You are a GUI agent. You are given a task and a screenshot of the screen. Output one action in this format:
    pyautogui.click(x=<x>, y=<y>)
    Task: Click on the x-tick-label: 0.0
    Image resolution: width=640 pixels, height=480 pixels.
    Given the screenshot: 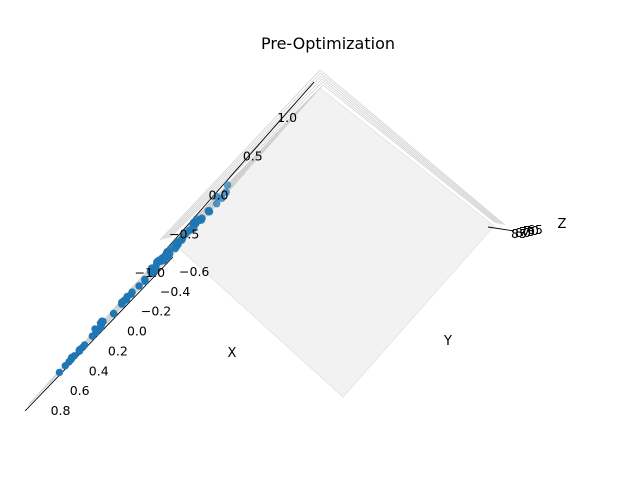 What is the action you would take?
    pyautogui.click(x=219, y=195)
    